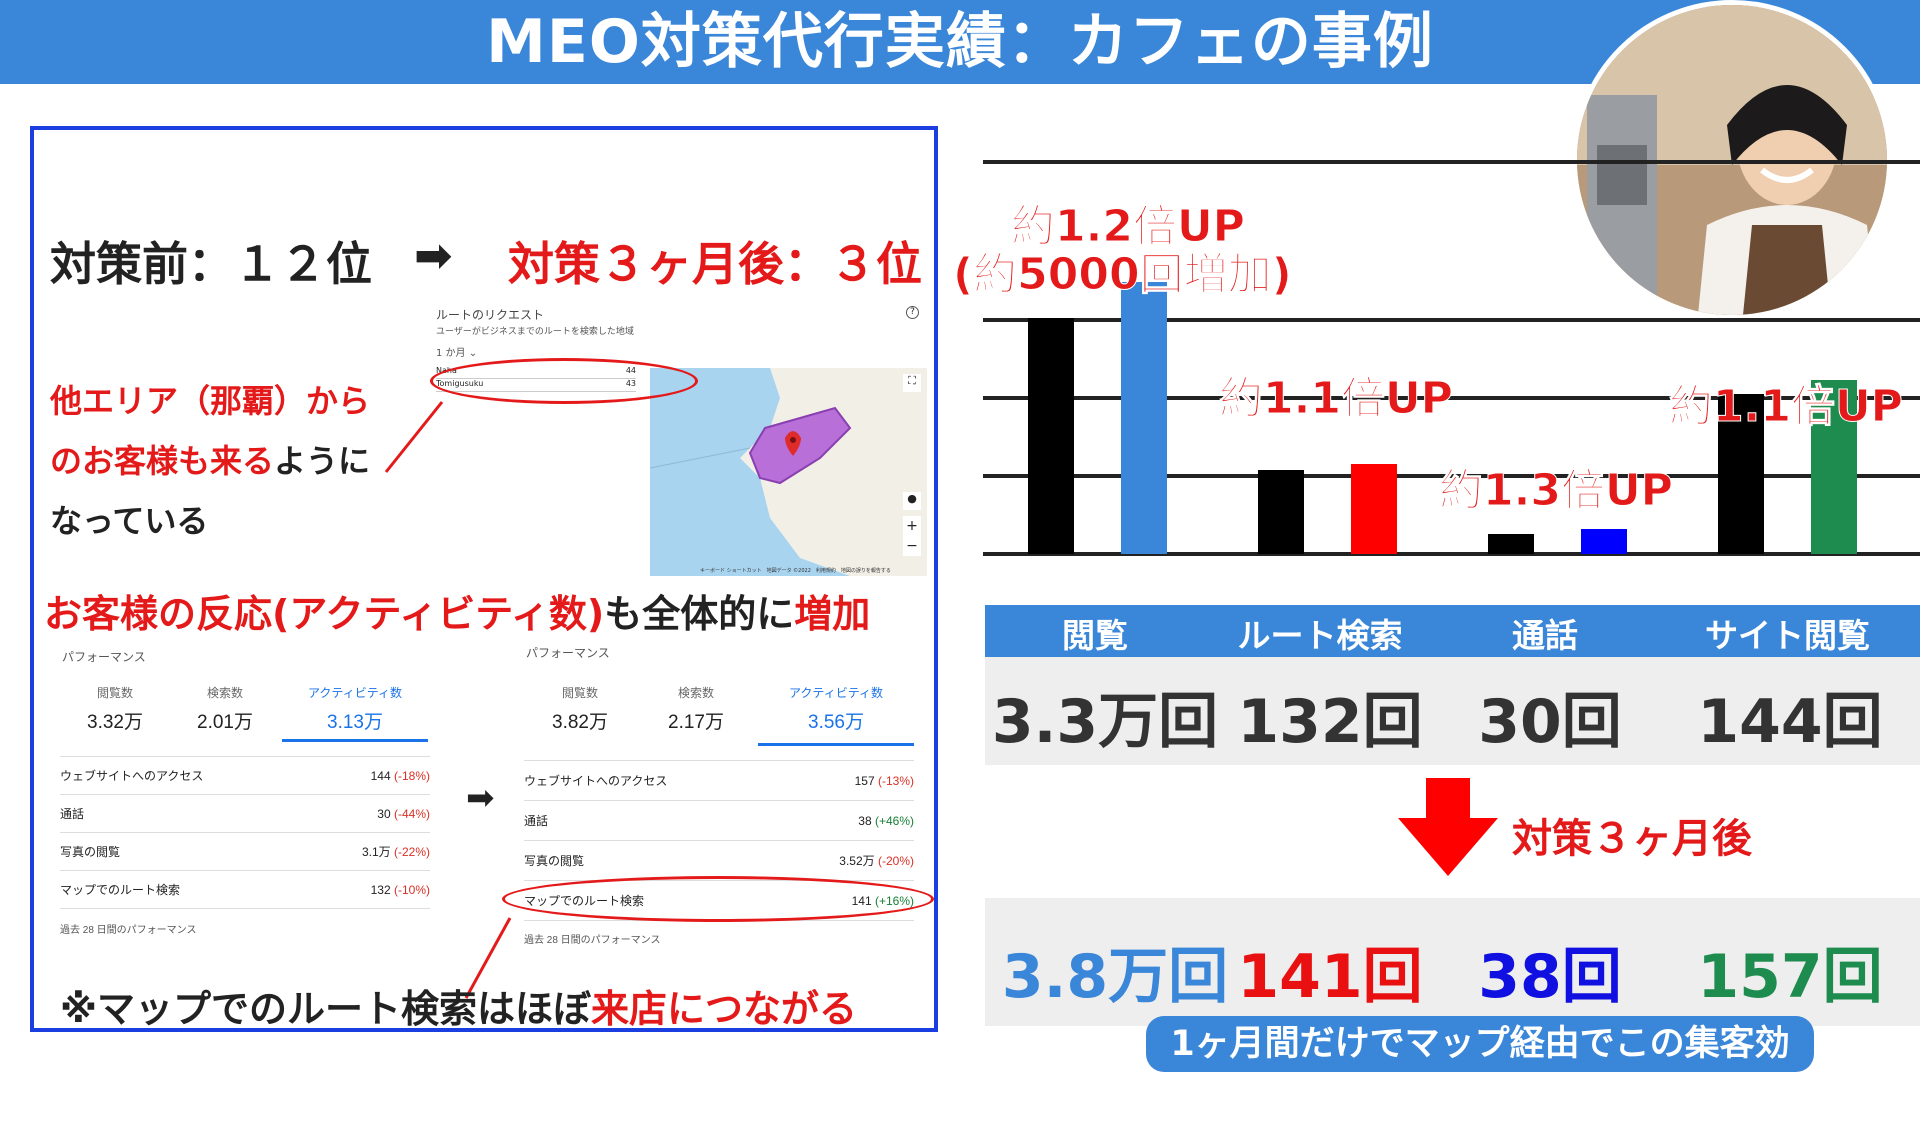  Describe the element at coordinates (1452, 631) in the screenshot. I see `metrics-table-header: 閲覧 ルート検索 通話 サイト閲覧` at that location.